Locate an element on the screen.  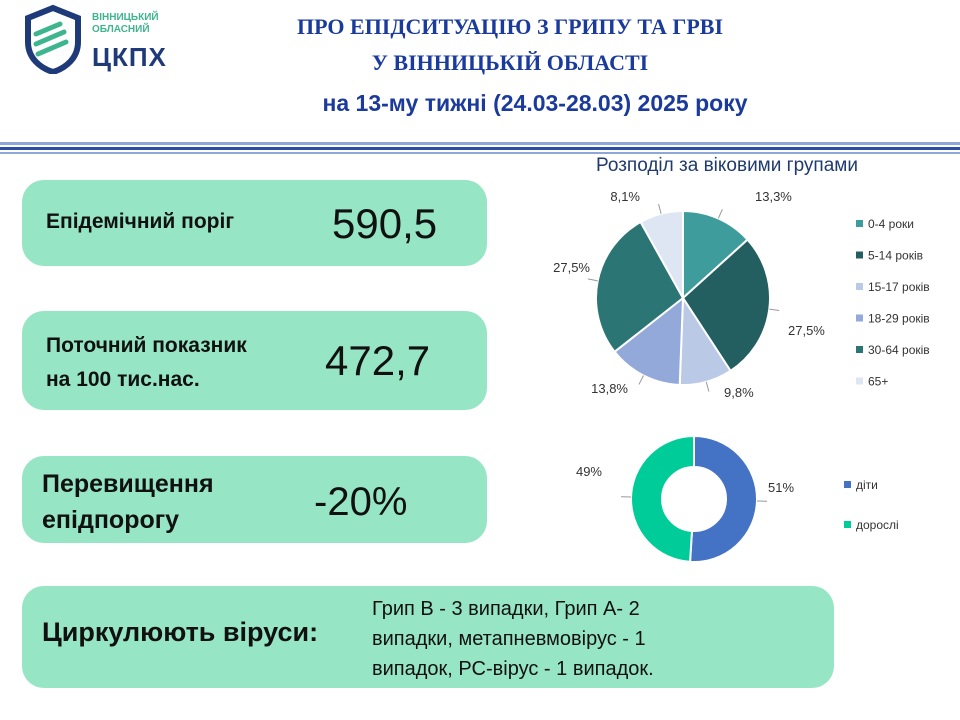
threshold-card: Епідемічний поріг 590,5 is located at coordinates (254, 223).